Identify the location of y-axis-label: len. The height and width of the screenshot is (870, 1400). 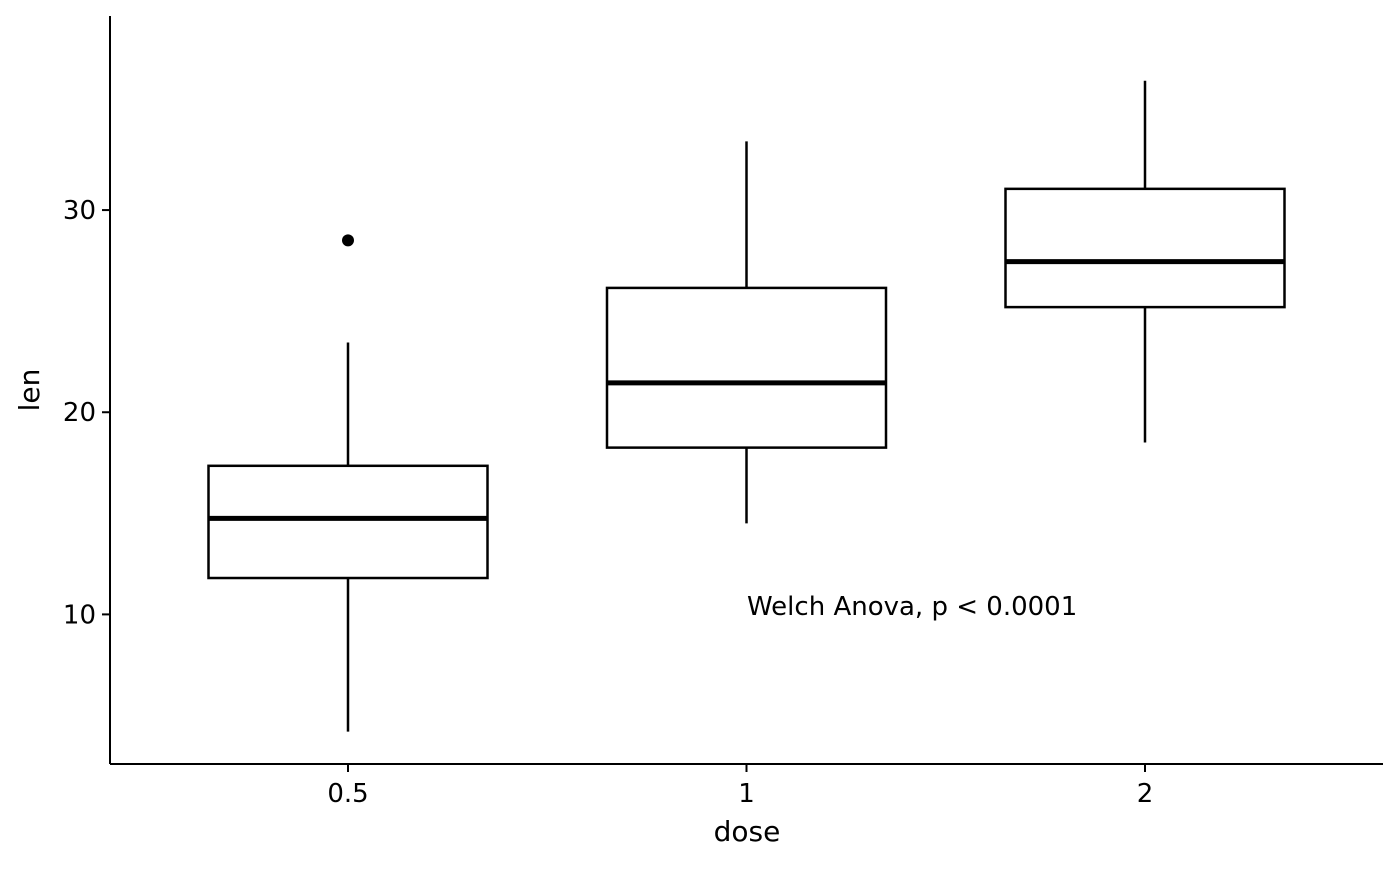
(29, 390).